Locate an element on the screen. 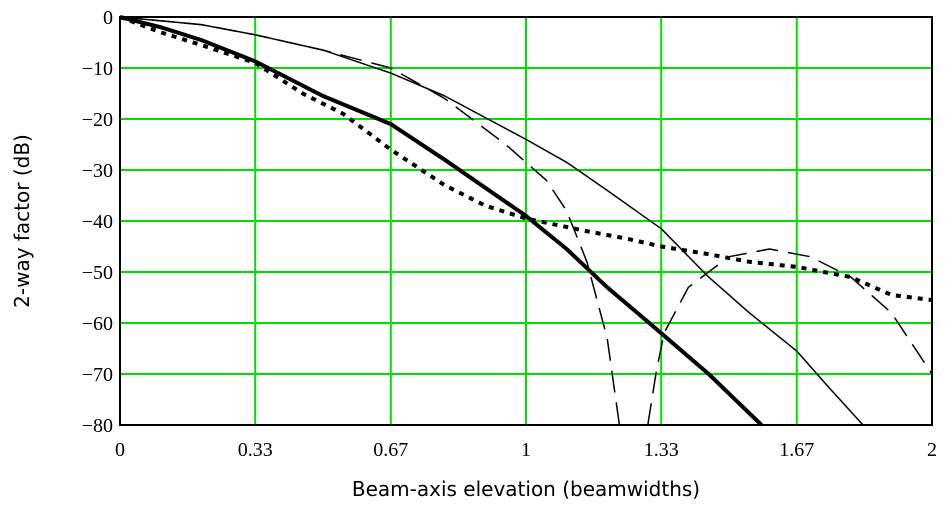 This screenshot has height=509, width=952. y-tick-label: 0 is located at coordinates (108, 18).